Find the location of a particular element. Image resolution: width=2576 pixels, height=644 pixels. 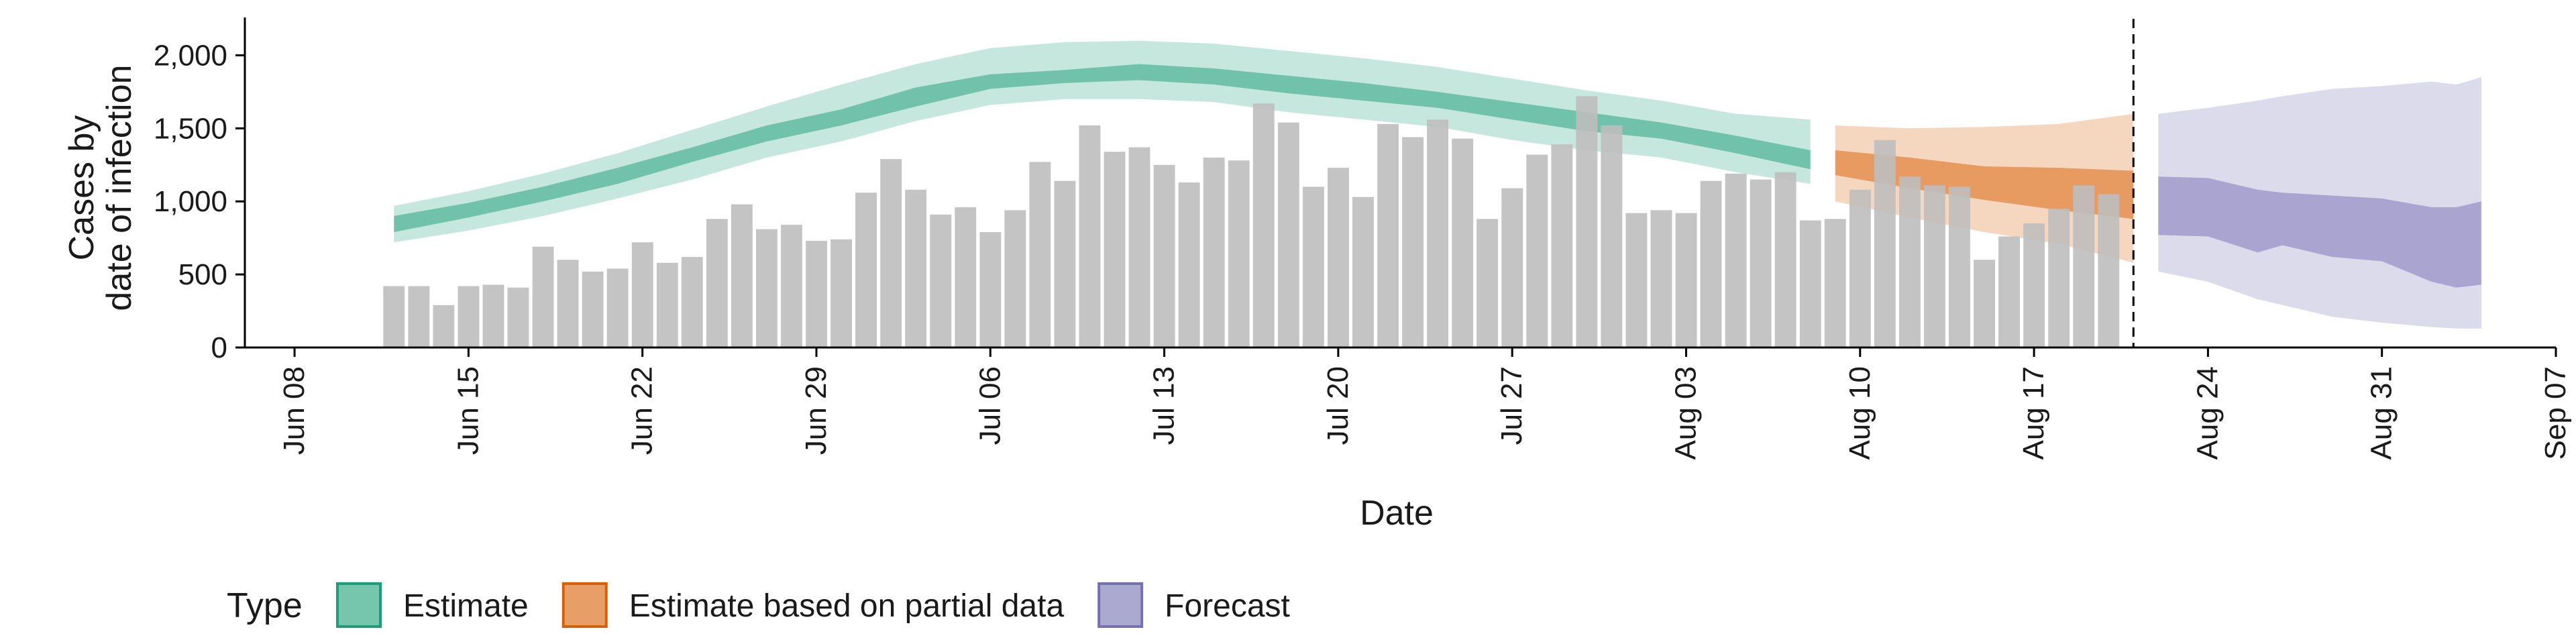

x-axis-title: Date is located at coordinates (1397, 513).